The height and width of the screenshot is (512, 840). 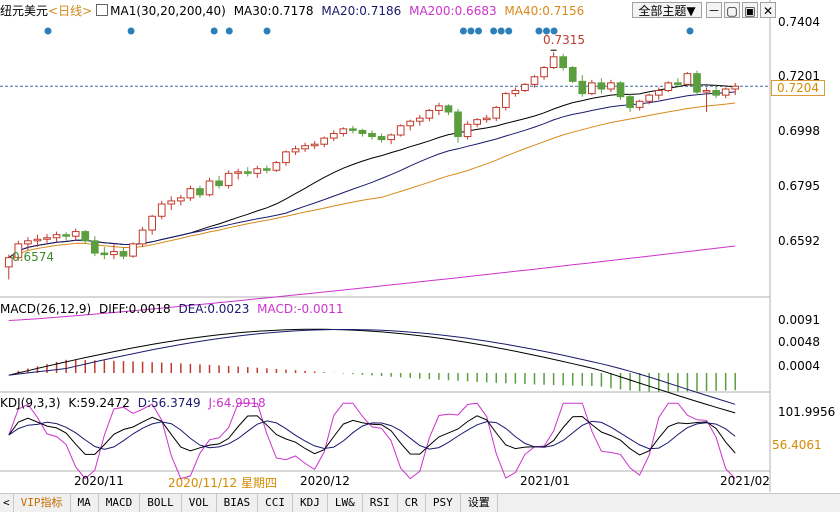 What do you see at coordinates (667, 10) in the screenshot?
I see `theme-select: 全部主题▼` at bounding box center [667, 10].